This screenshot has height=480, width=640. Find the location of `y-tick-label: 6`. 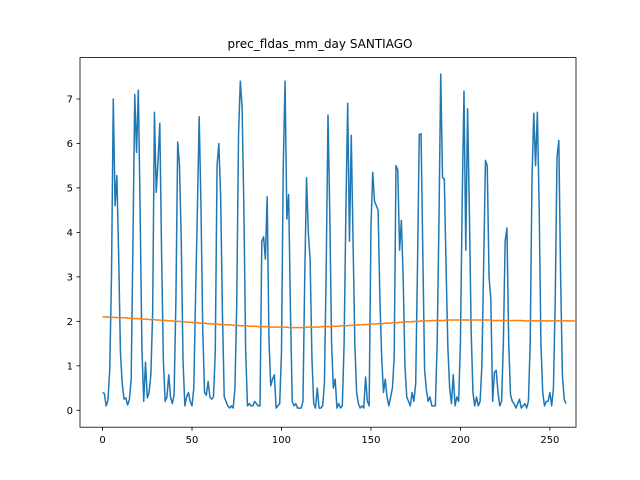

y-tick-label: 6 is located at coordinates (70, 144).